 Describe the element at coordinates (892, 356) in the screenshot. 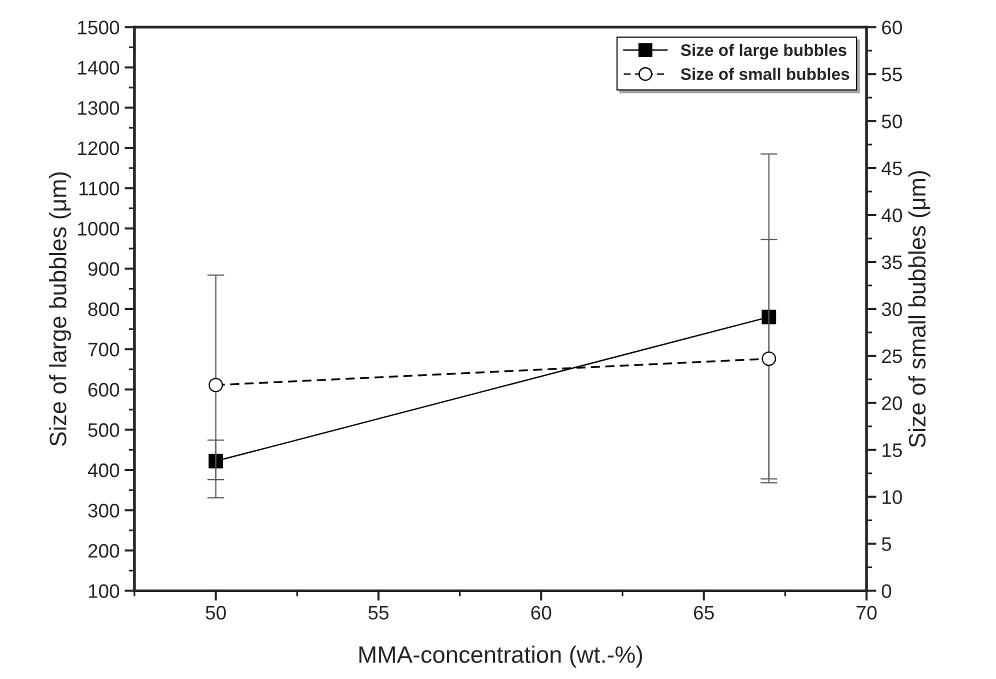

I see `y2-tick-label: 25` at that location.